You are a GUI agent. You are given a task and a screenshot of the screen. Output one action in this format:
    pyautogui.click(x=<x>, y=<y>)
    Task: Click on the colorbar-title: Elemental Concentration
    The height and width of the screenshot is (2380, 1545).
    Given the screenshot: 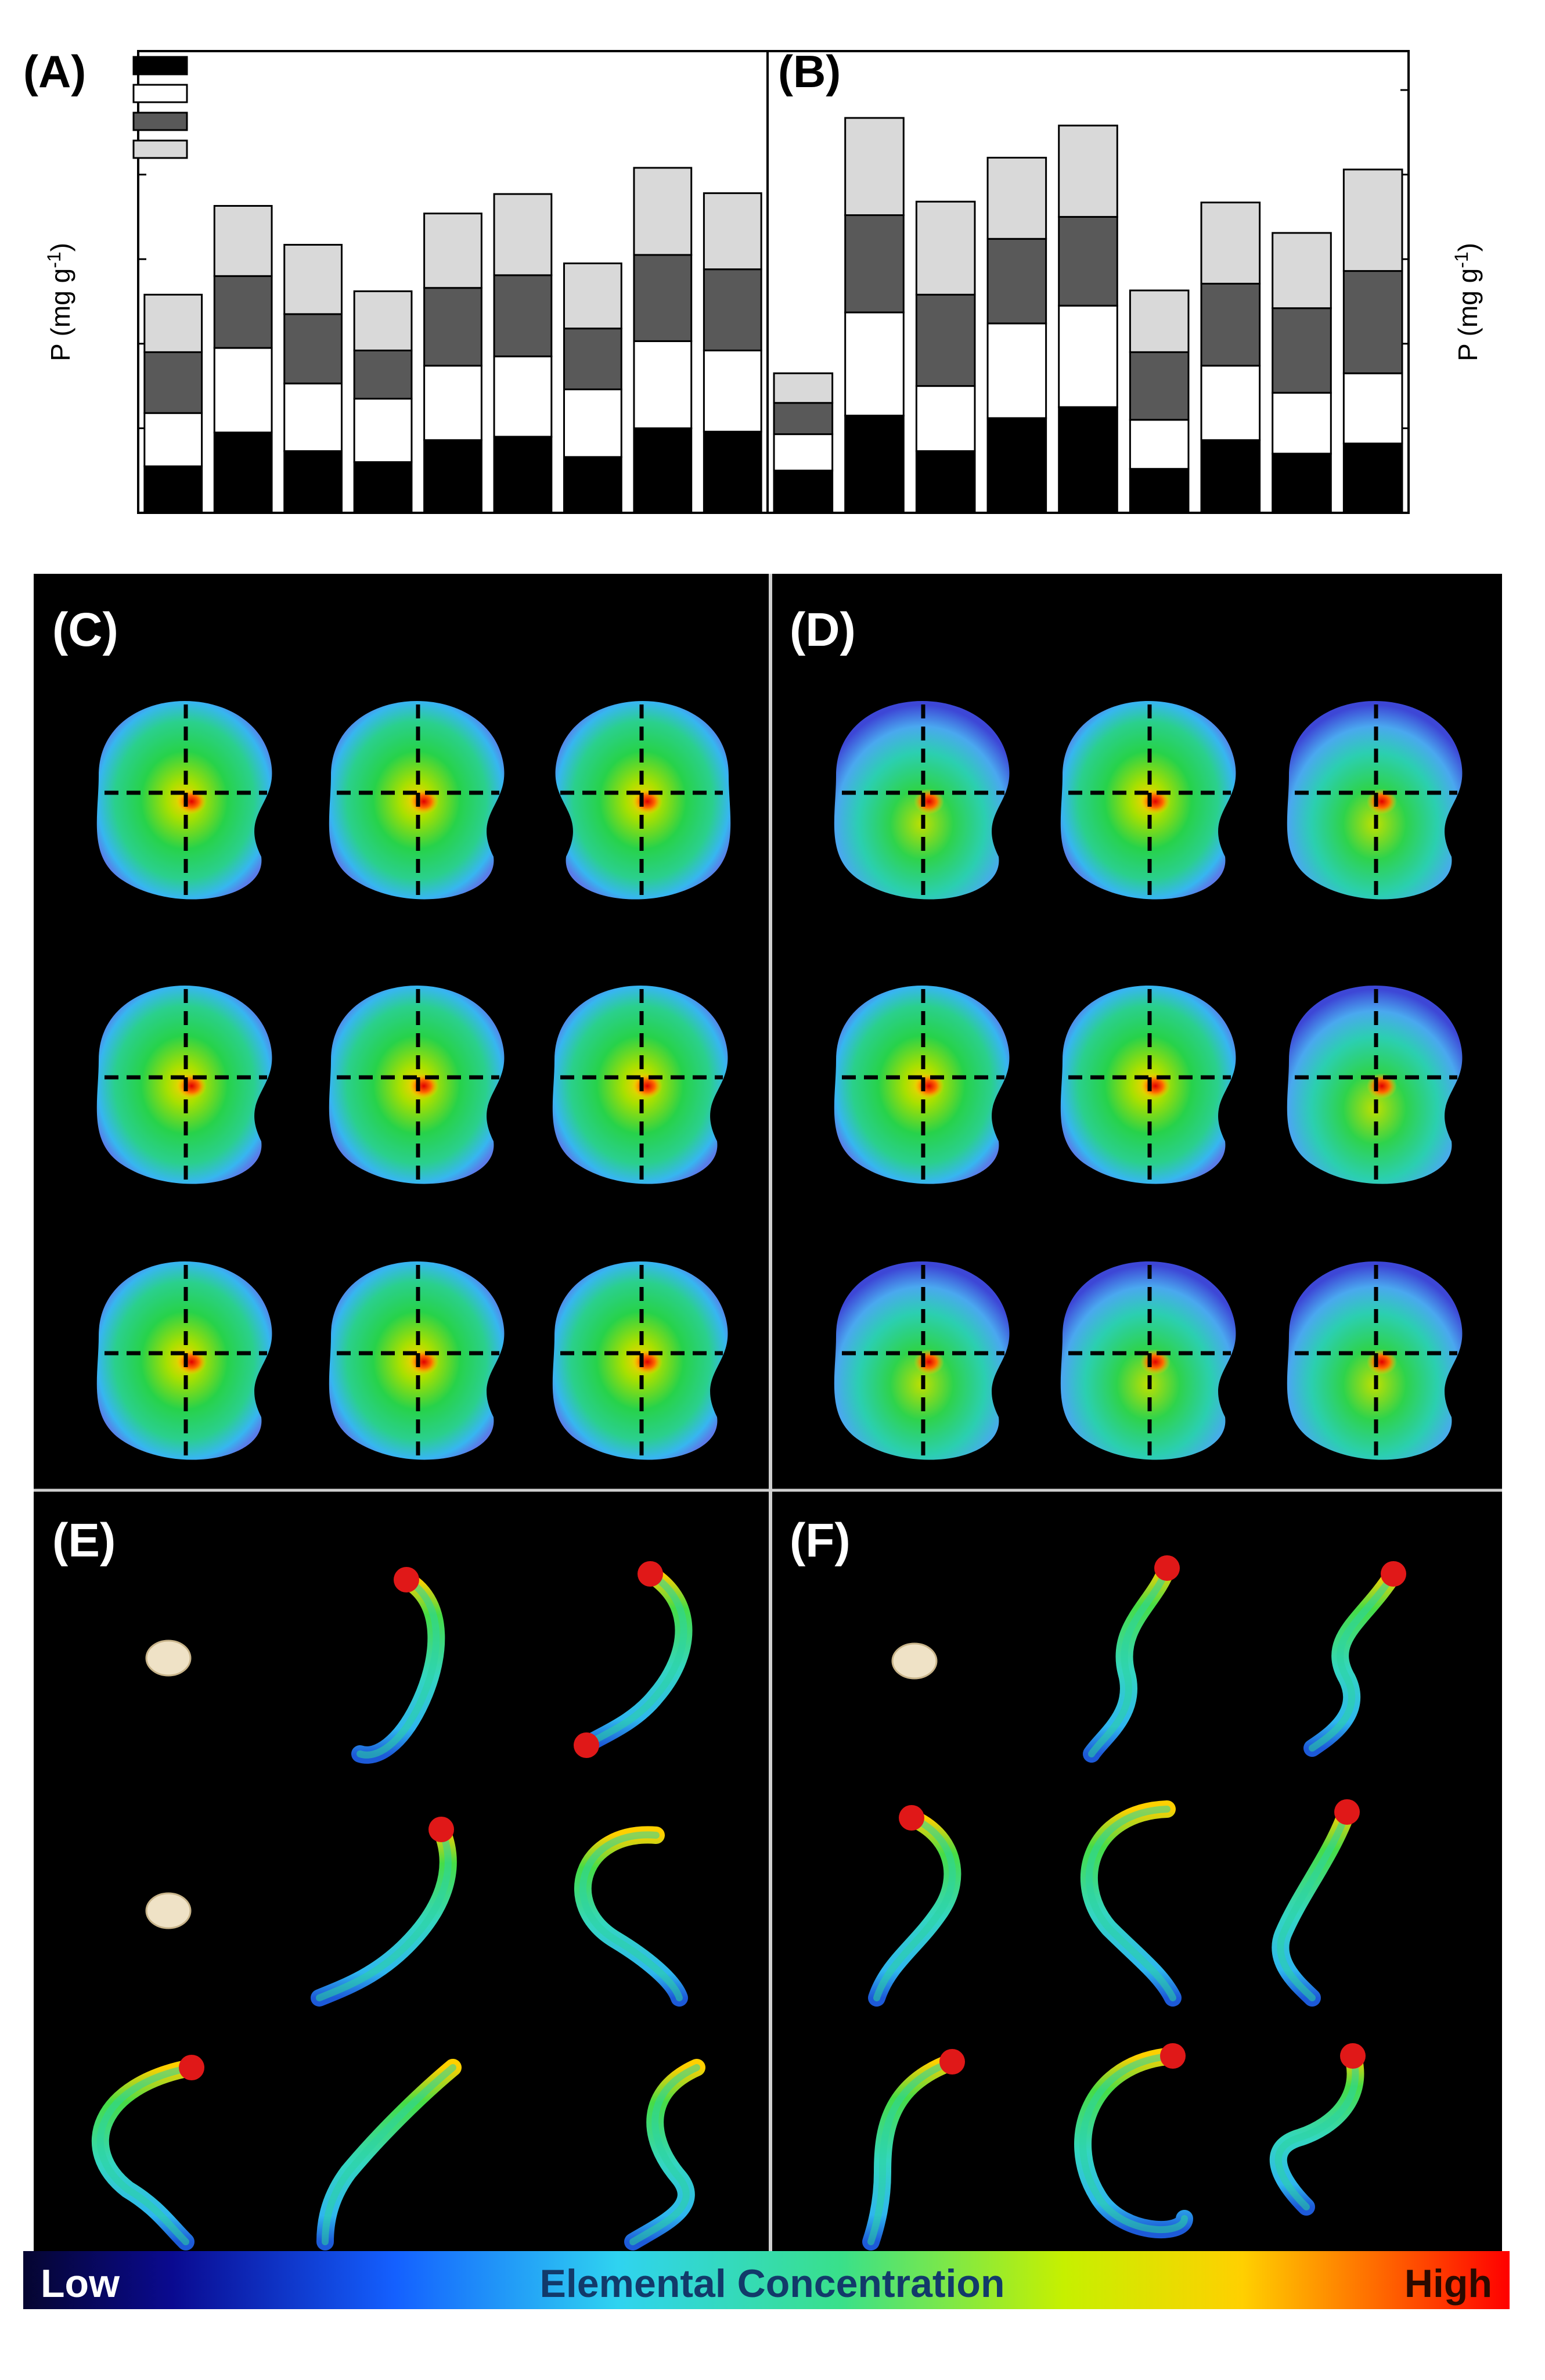 What is the action you would take?
    pyautogui.click(x=772, y=2284)
    